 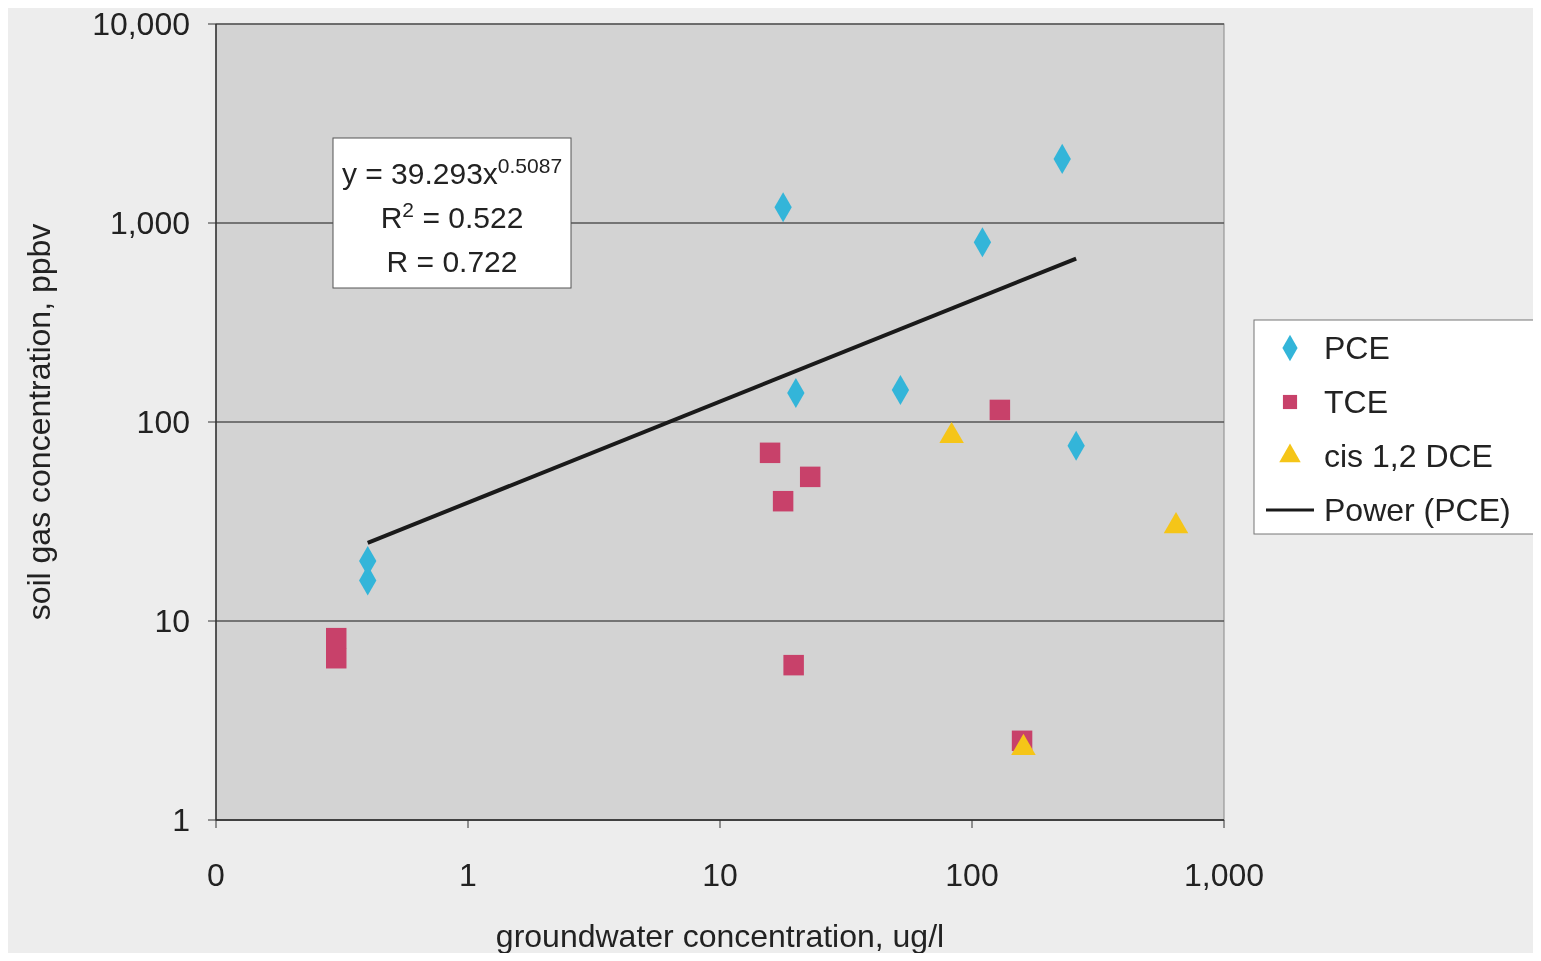 What do you see at coordinates (1224, 875) in the screenshot?
I see `x-tick-label: 1,000` at bounding box center [1224, 875].